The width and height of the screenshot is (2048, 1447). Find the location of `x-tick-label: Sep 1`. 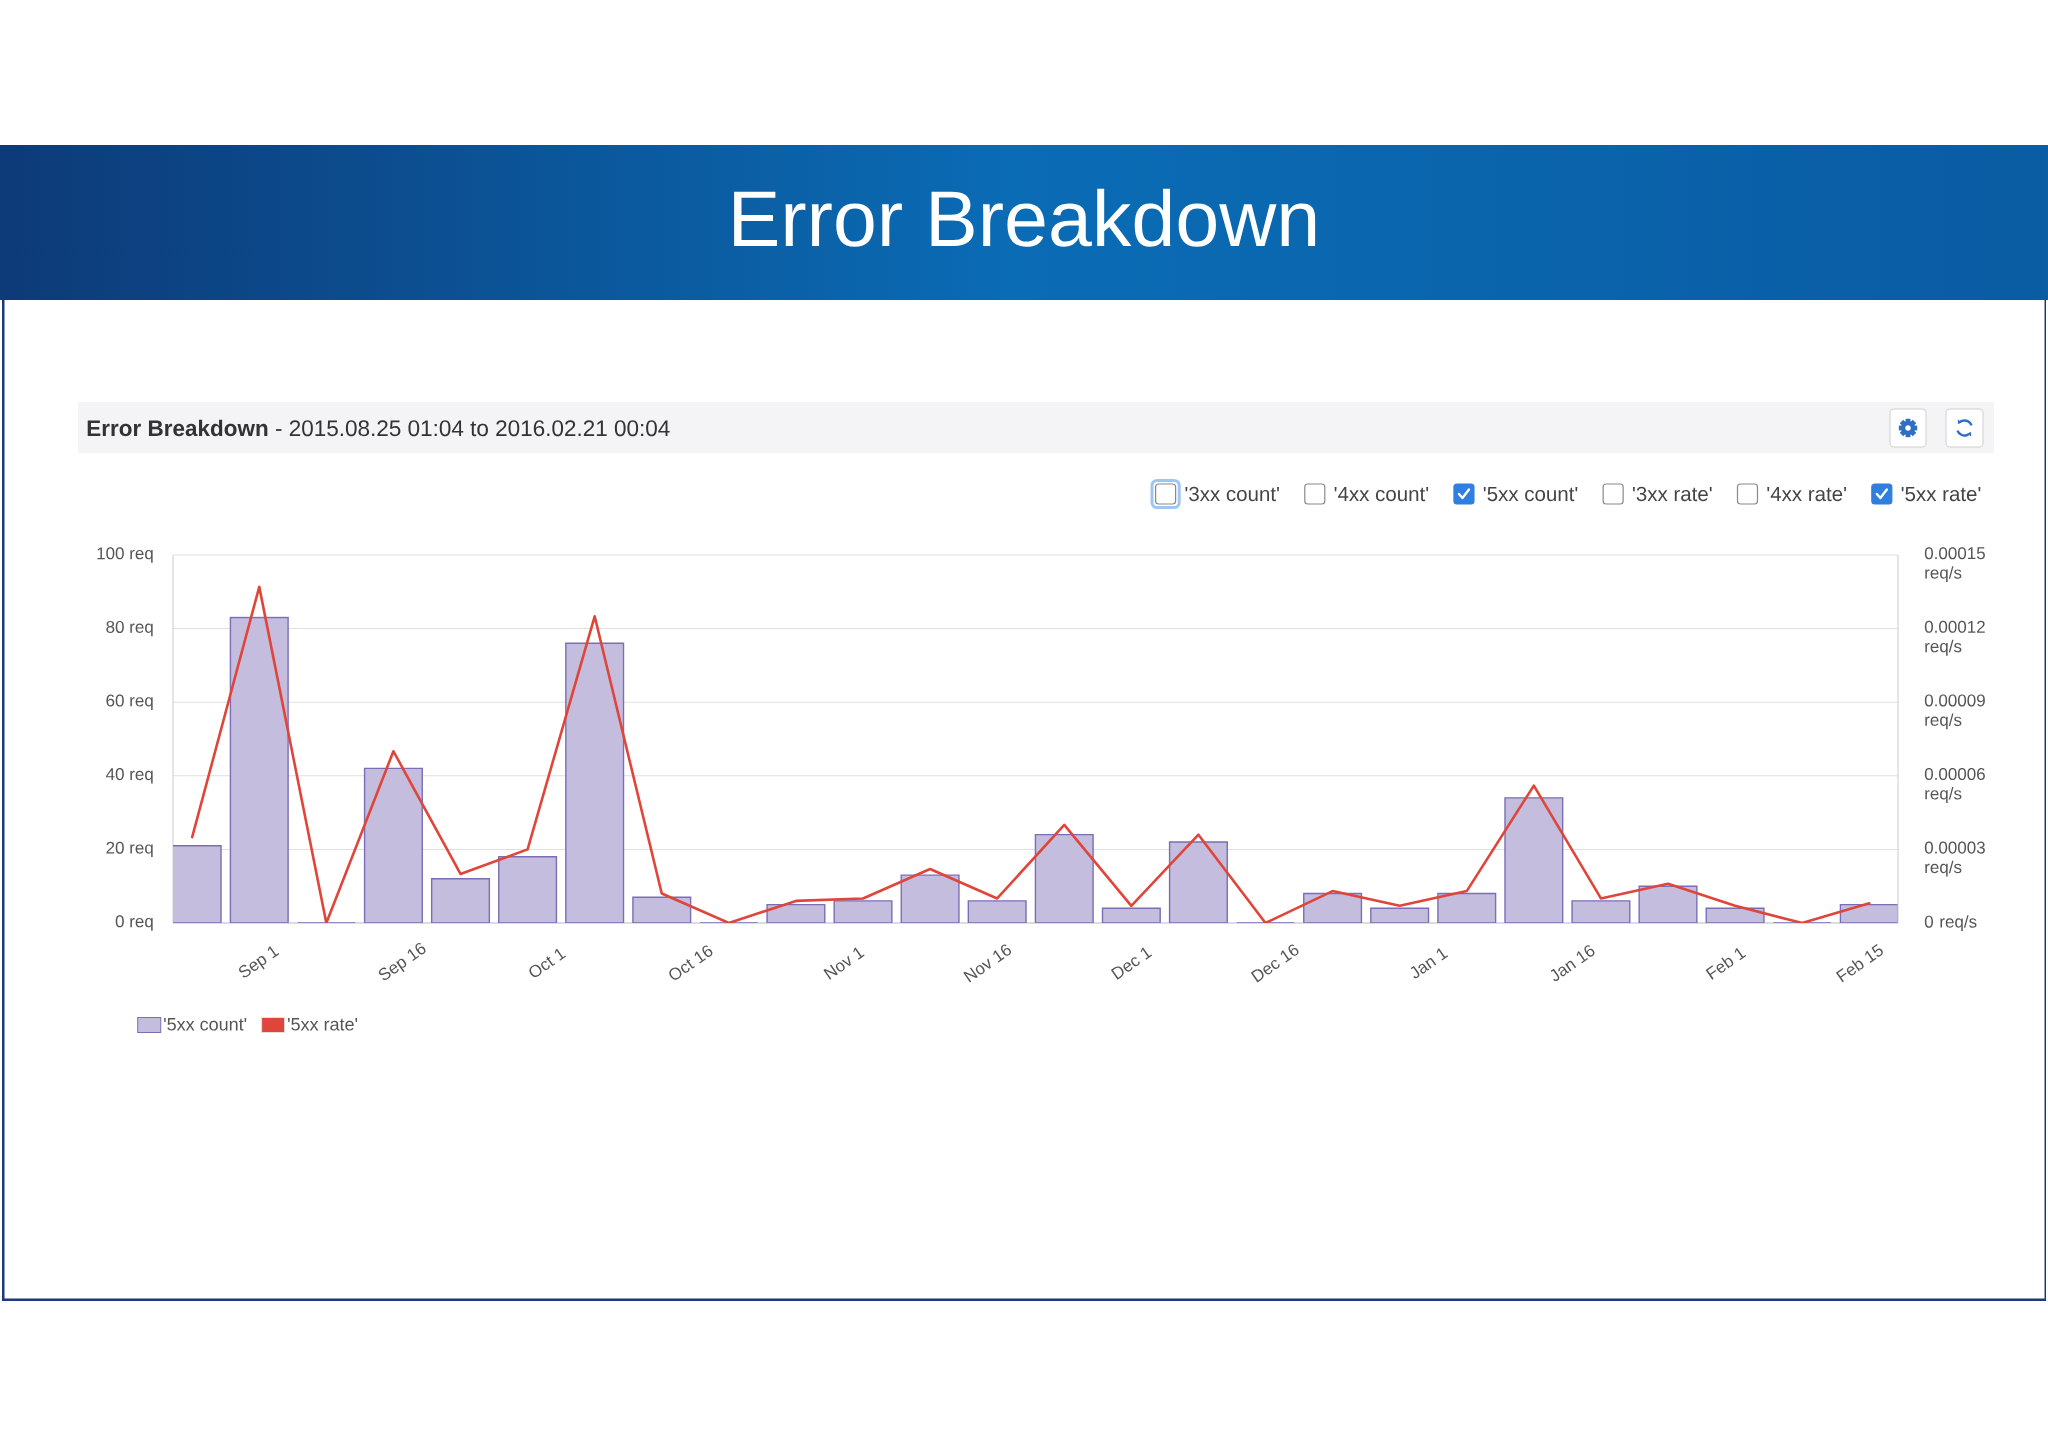

x-tick-label: Sep 1 is located at coordinates (259, 962).